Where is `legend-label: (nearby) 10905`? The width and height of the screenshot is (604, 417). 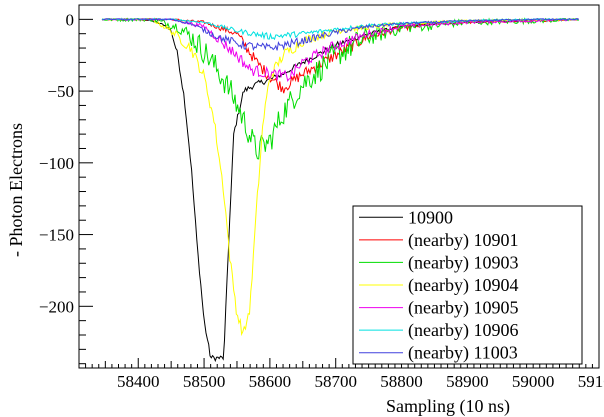
legend-label: (nearby) 10905 is located at coordinates (463, 308).